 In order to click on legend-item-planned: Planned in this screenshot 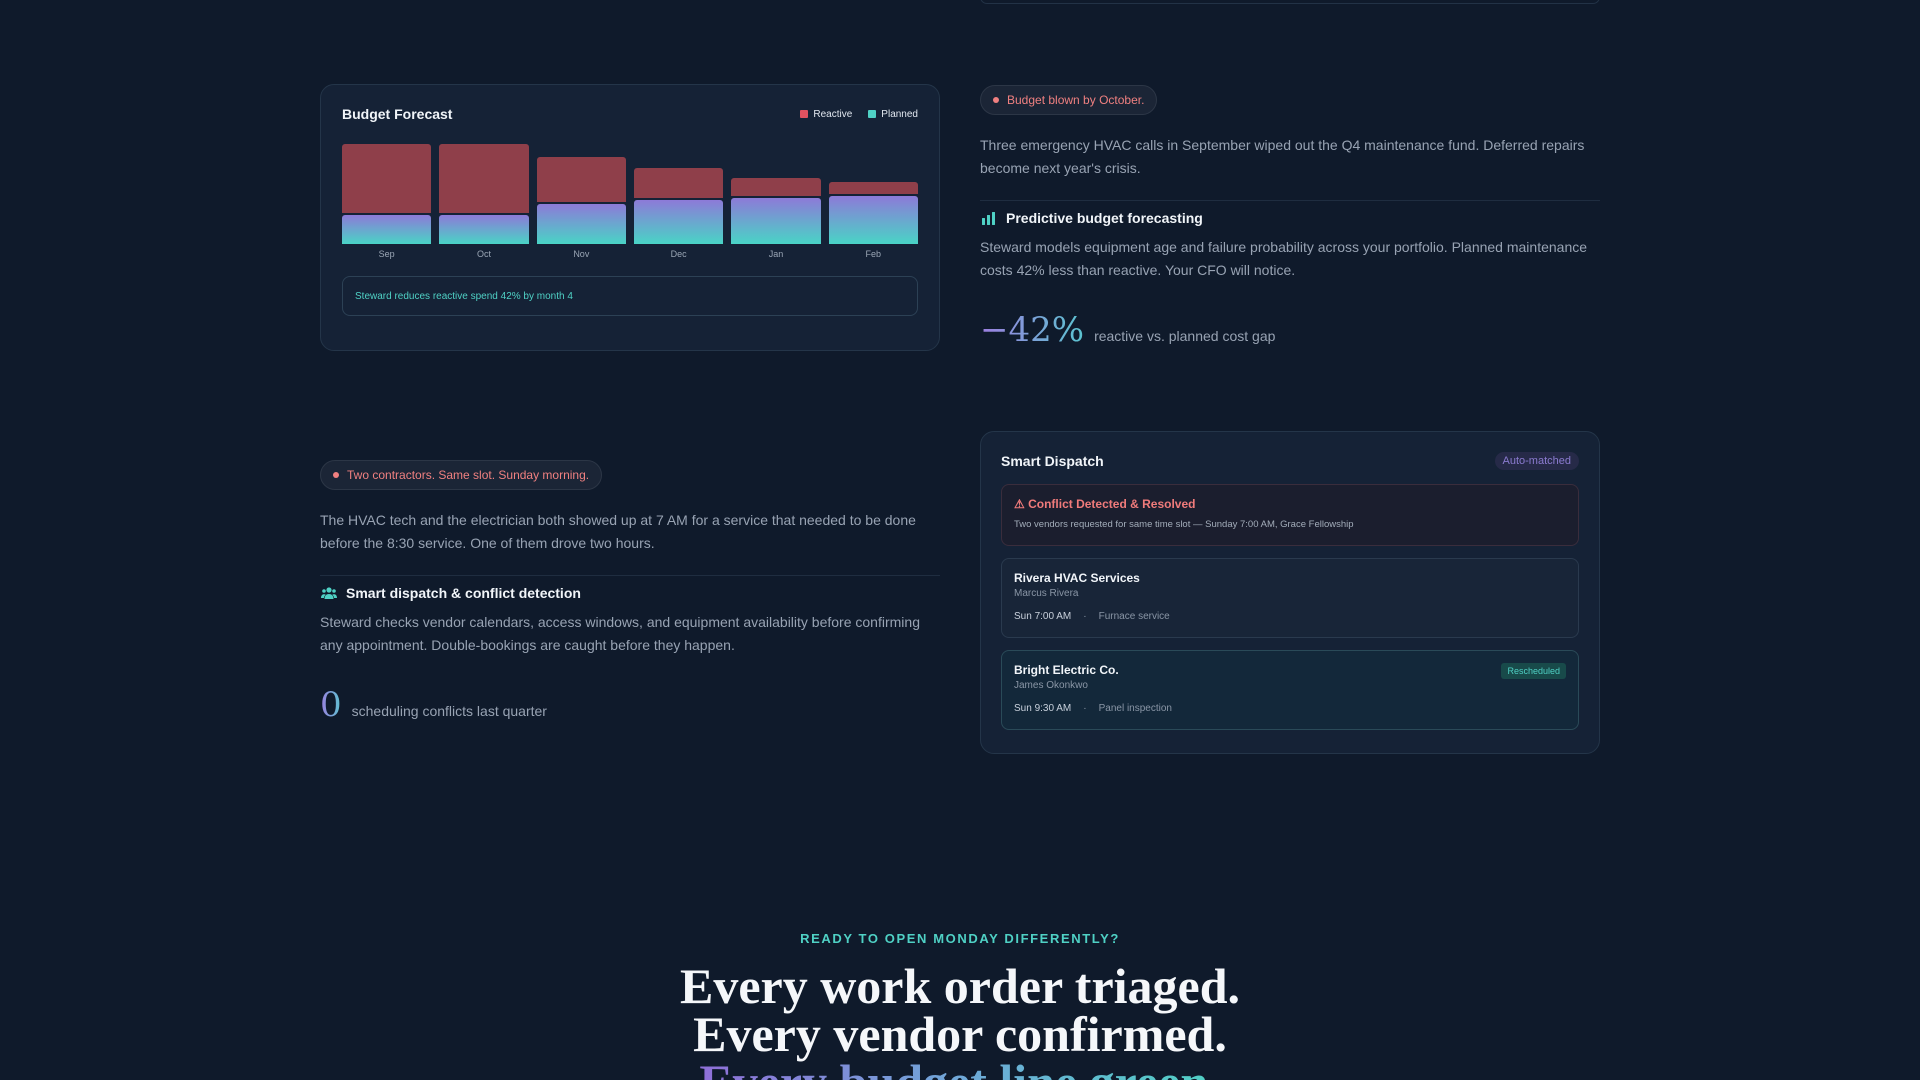, I will do `click(893, 114)`.